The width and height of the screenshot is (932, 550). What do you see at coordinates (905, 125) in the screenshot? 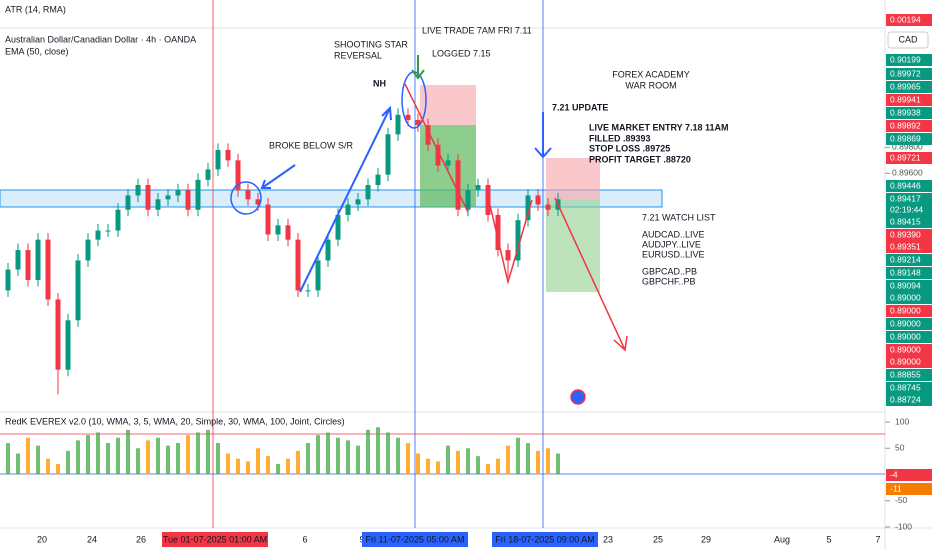
I see `price-label: 0.89892` at bounding box center [905, 125].